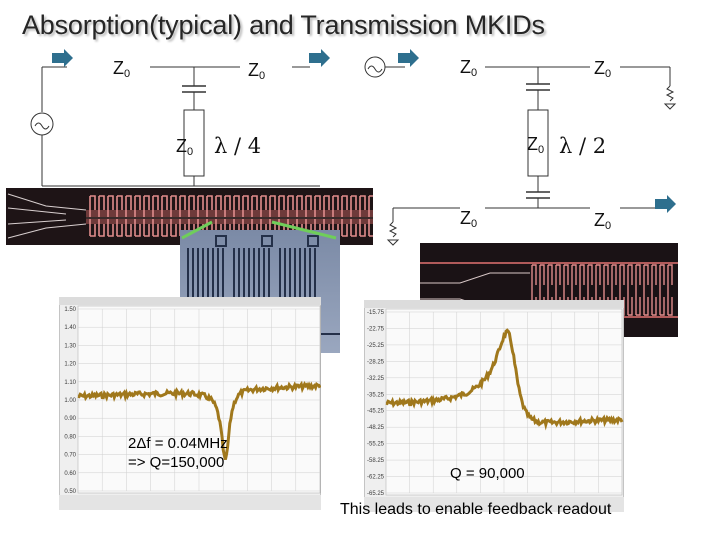 The width and height of the screenshot is (720, 540). I want to click on left-y-tick: 1.10, so click(70, 383).